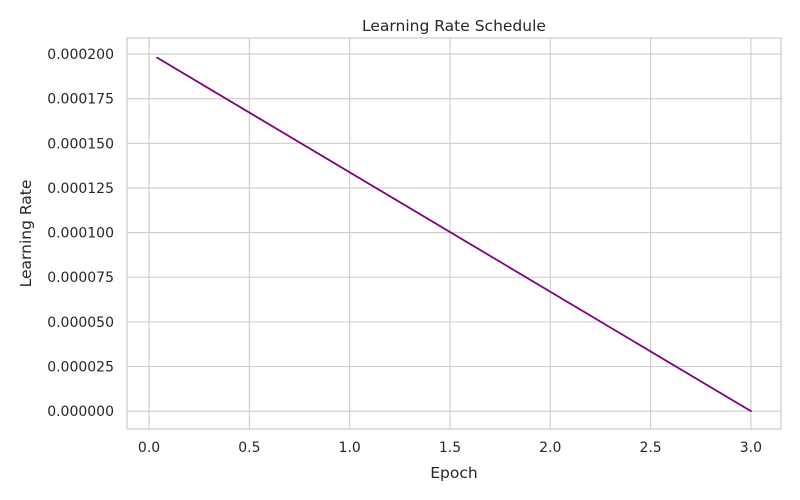 This screenshot has height=500, width=800. Describe the element at coordinates (454, 26) in the screenshot. I see `chart-title: Learning Rate Schedule` at that location.